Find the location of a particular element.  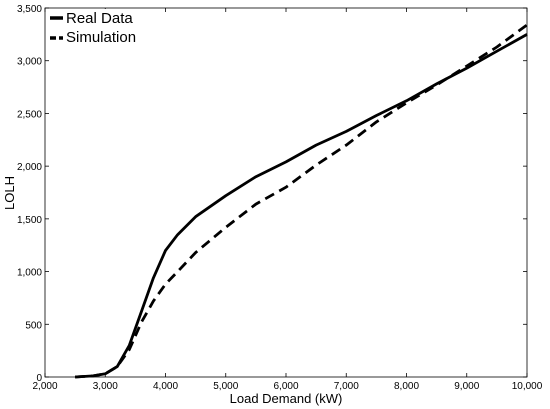

x-tick-label: 10,000 is located at coordinates (527, 386).